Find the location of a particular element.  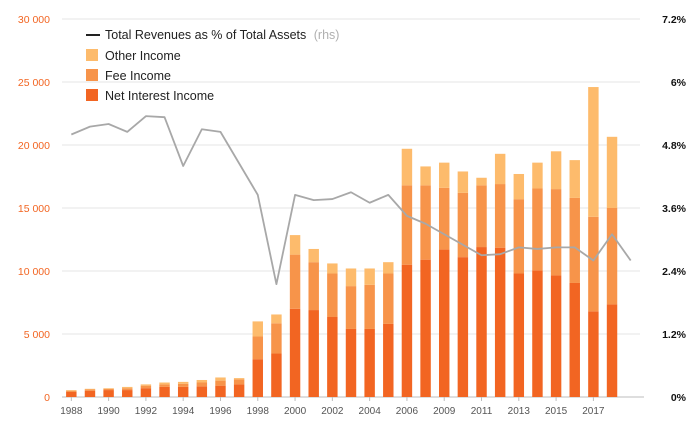

bar-other-income-1996 is located at coordinates (220, 379).